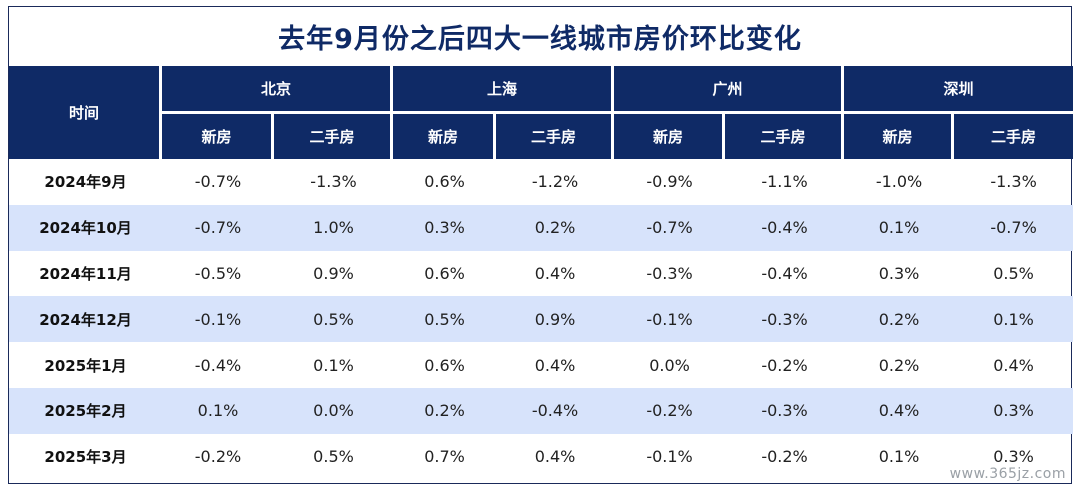 This screenshot has height=492, width=1080. Describe the element at coordinates (218, 273) in the screenshot. I see `value-cell: -0.5%` at that location.